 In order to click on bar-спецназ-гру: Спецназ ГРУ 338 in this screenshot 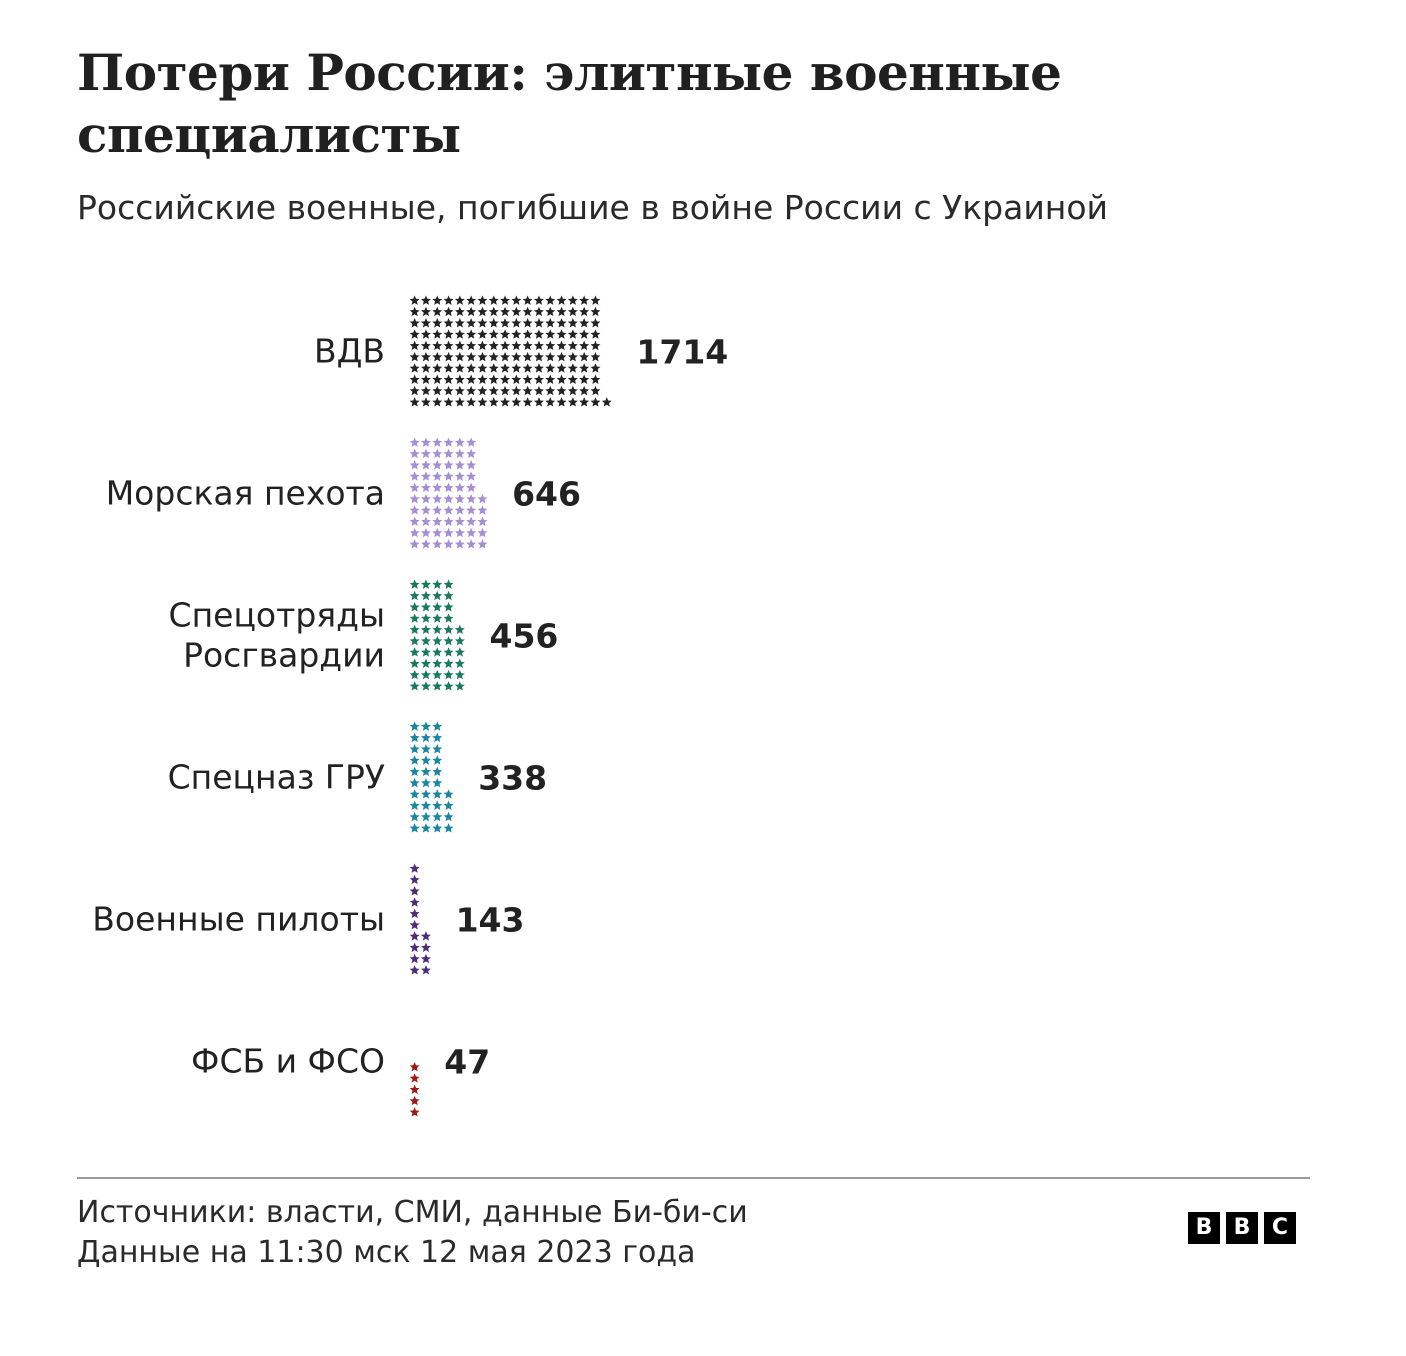, I will do `click(357, 777)`.